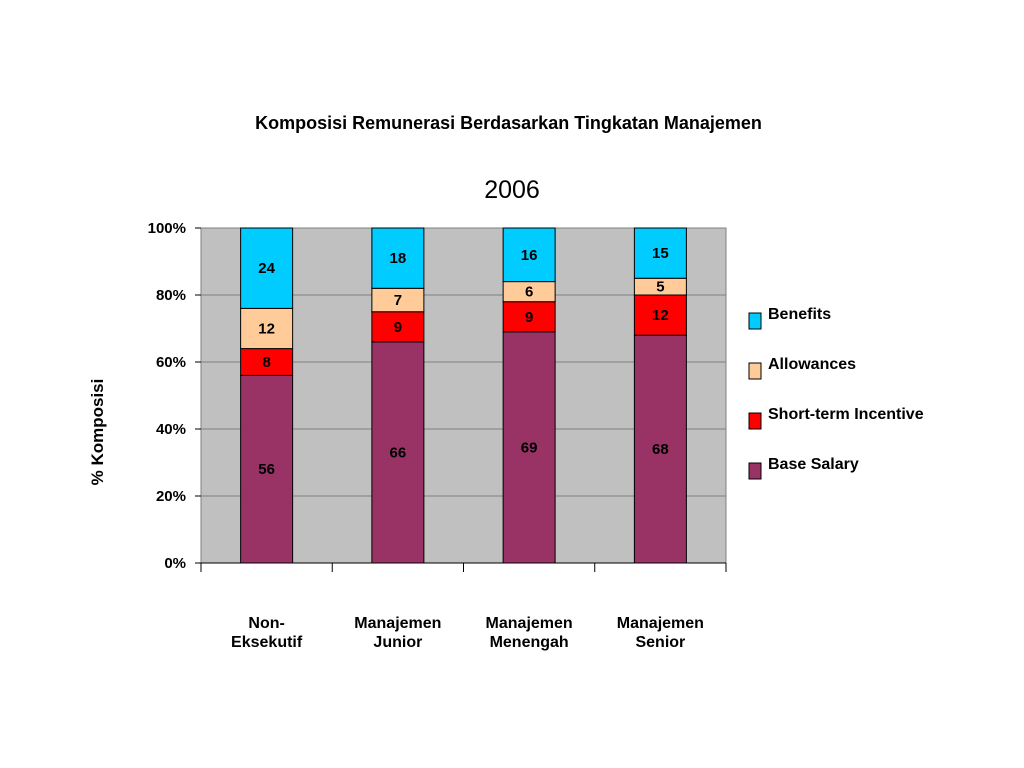  I want to click on data-label: 16, so click(529, 255).